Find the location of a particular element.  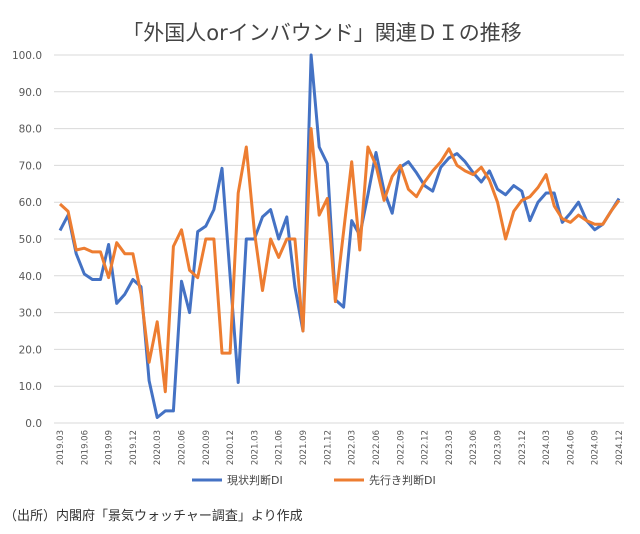

x-tick-label: 2020.03 is located at coordinates (158, 447).